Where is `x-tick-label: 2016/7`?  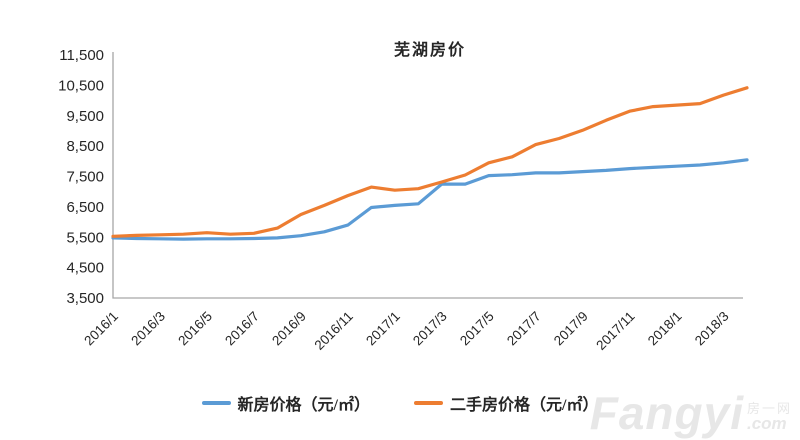
x-tick-label: 2016/7 is located at coordinates (242, 329).